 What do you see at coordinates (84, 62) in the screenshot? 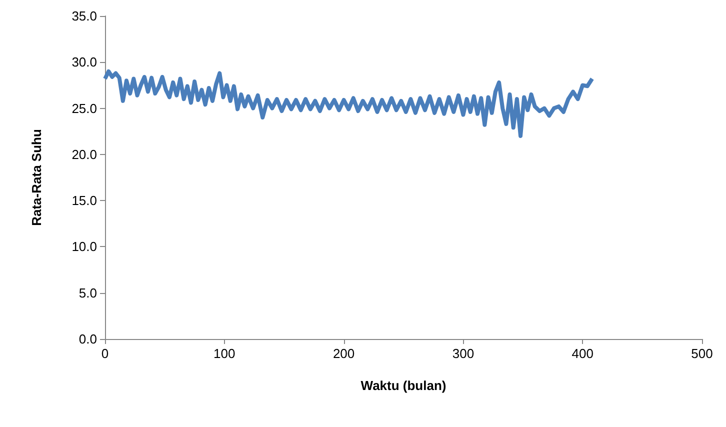
I see `y-tick-label: 30.0` at bounding box center [84, 62].